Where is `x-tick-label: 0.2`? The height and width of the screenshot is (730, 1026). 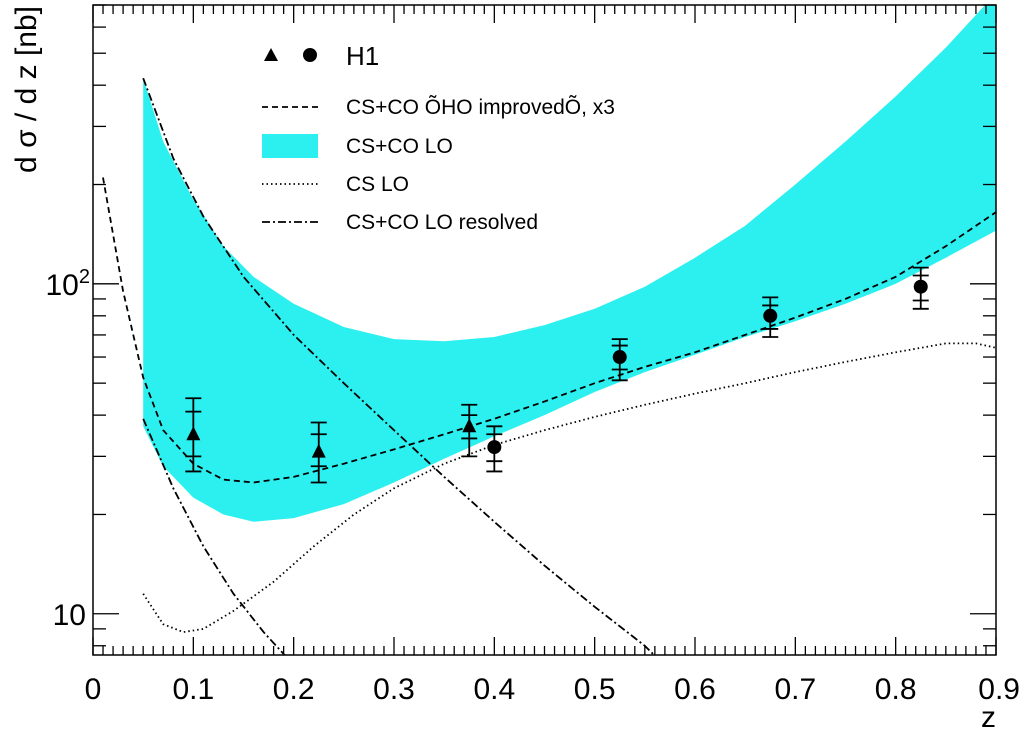
x-tick-label: 0.2 is located at coordinates (294, 689).